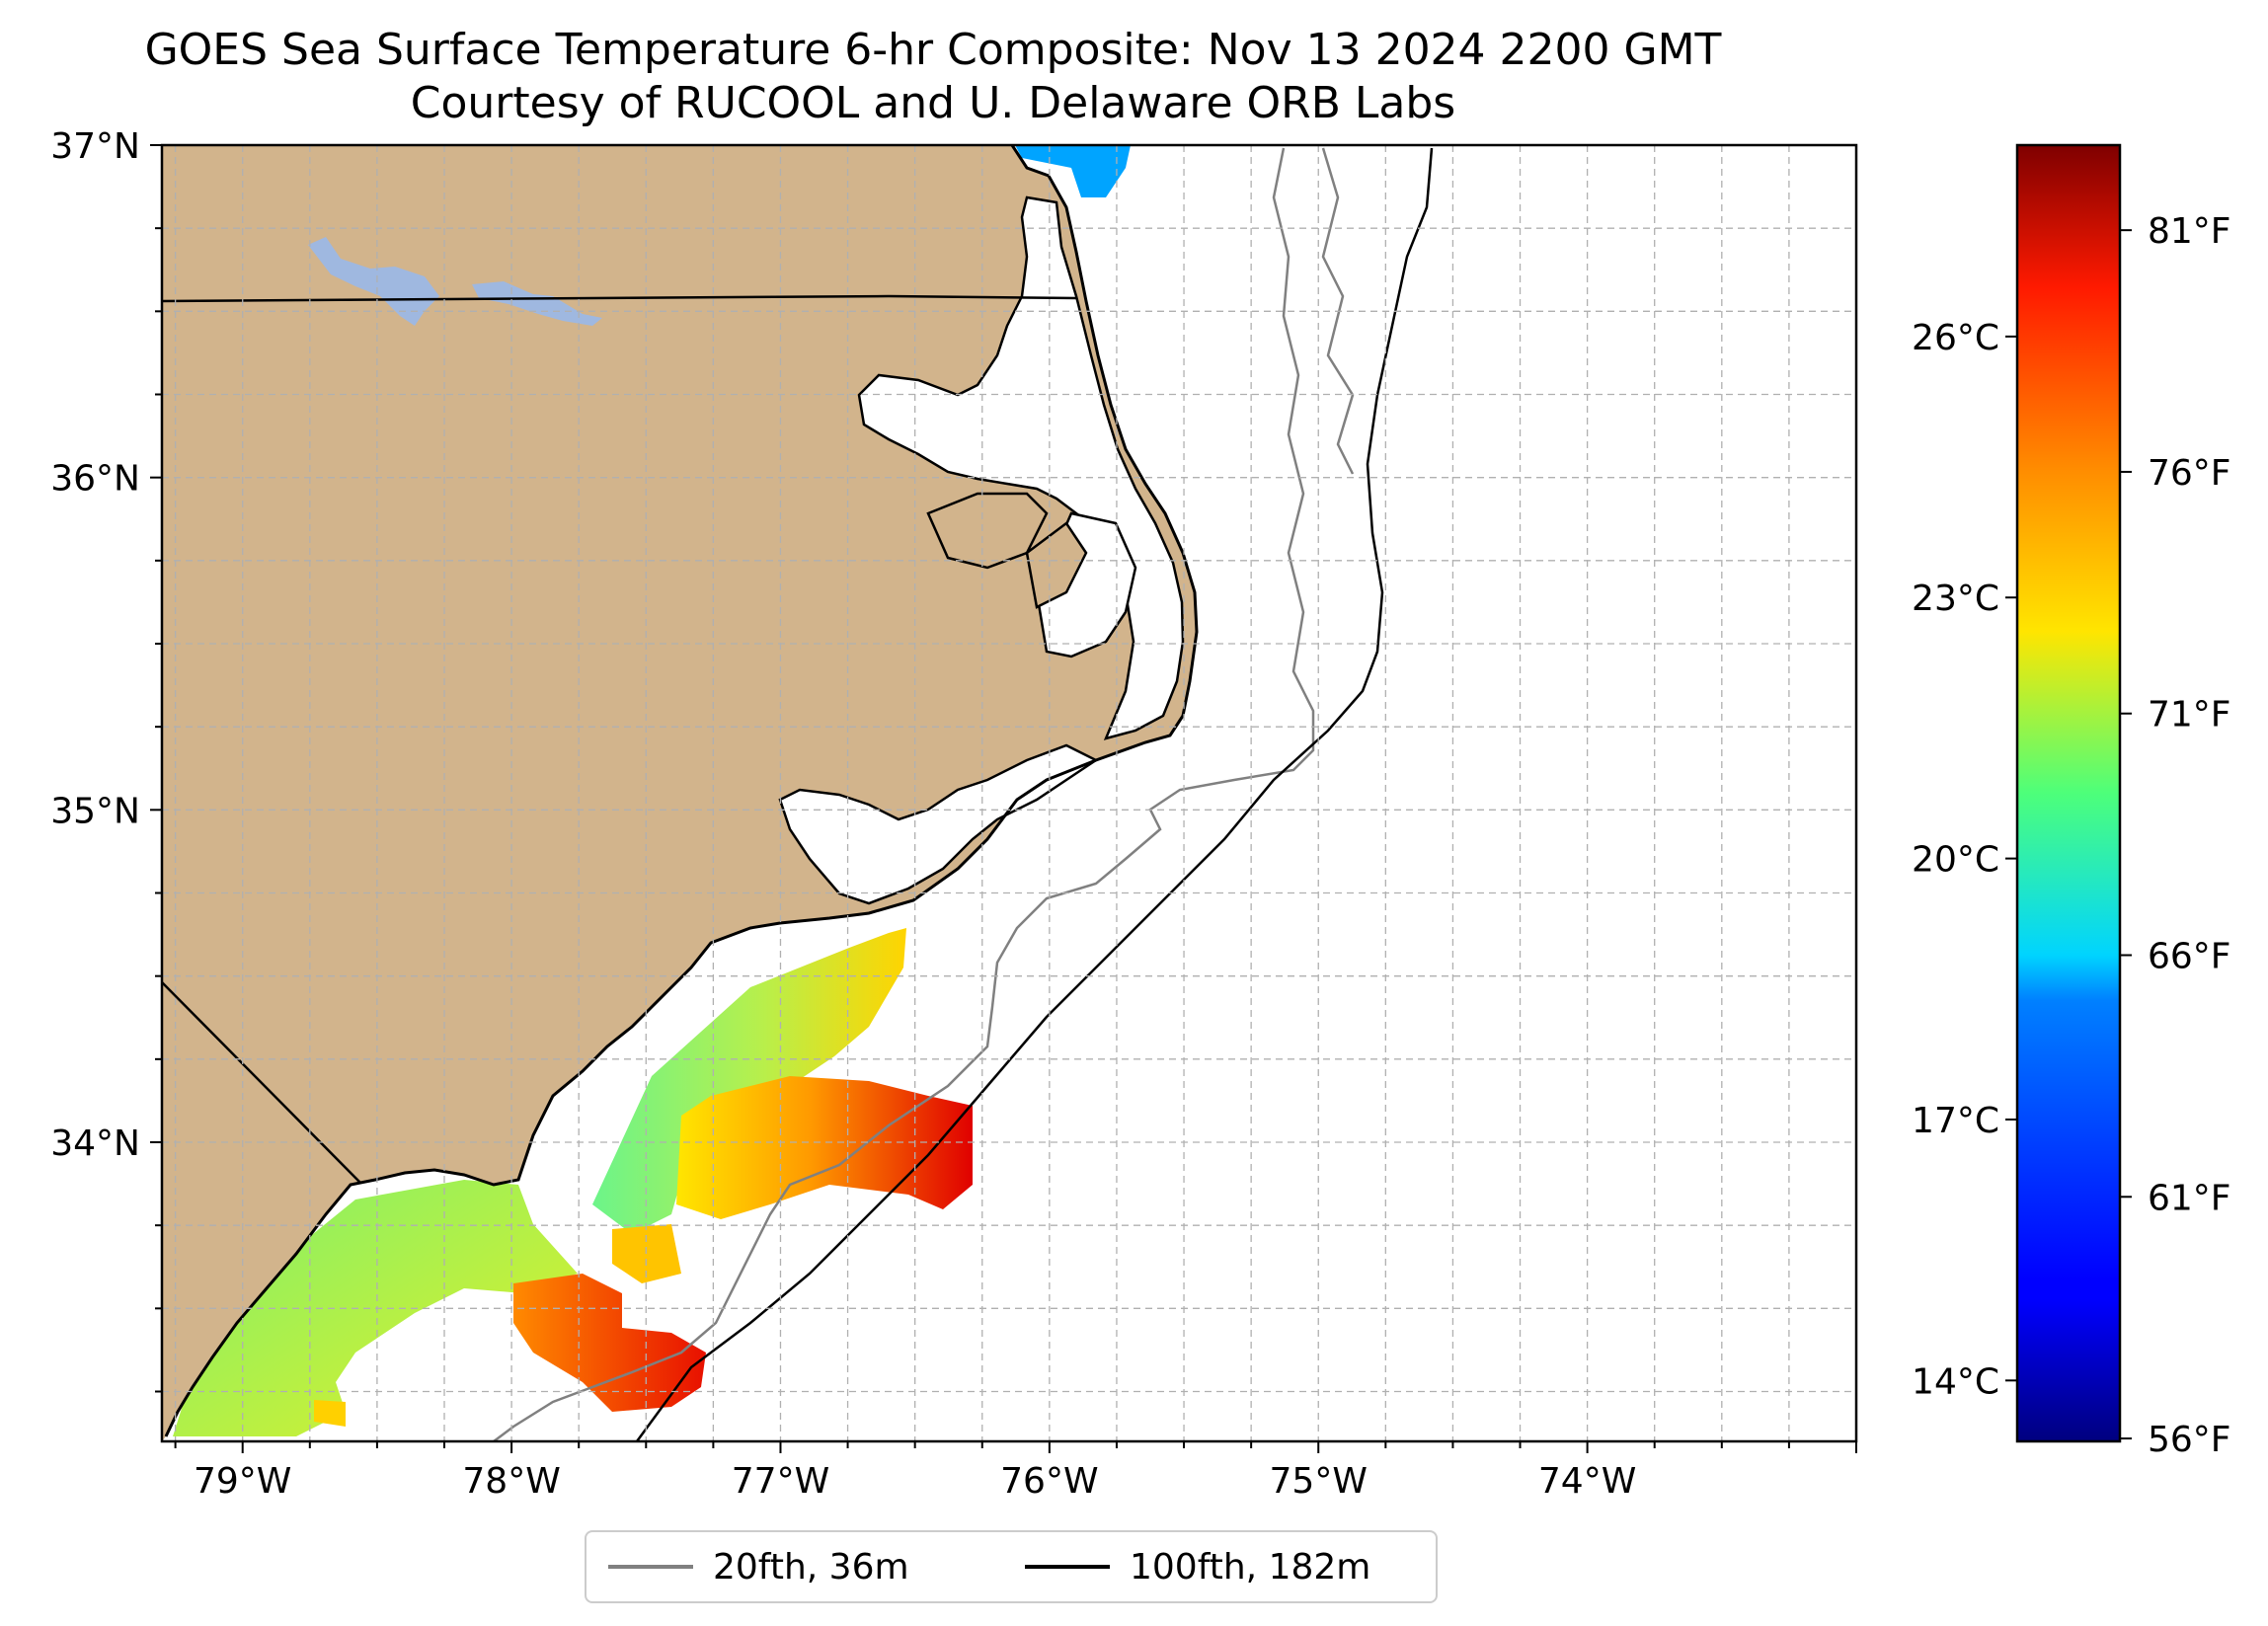 The image size is (2268, 1626). What do you see at coordinates (1955, 860) in the screenshot?
I see `celsius-tick-label: 20°C` at bounding box center [1955, 860].